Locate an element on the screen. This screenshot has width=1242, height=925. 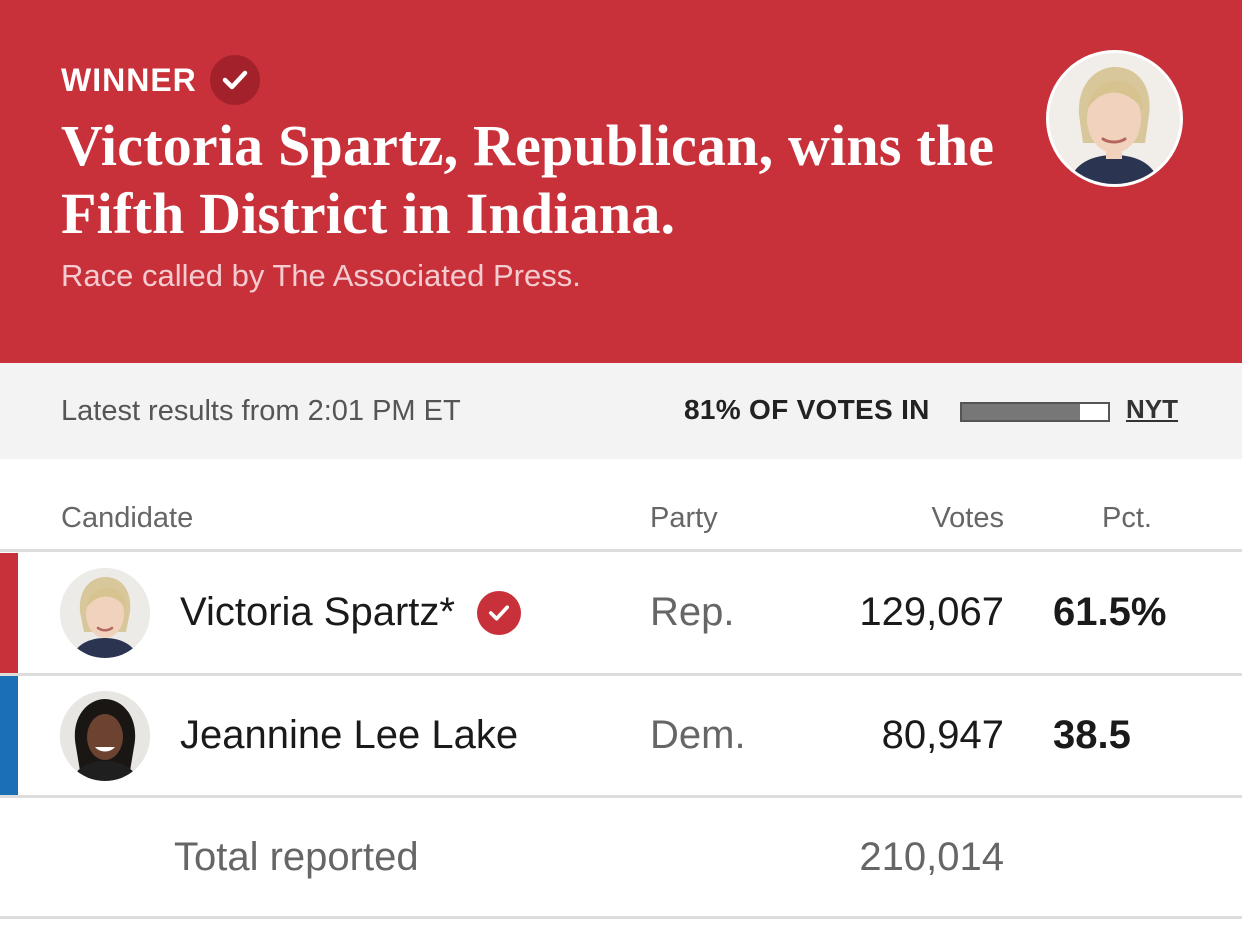
winner-photo is located at coordinates (1114, 118).